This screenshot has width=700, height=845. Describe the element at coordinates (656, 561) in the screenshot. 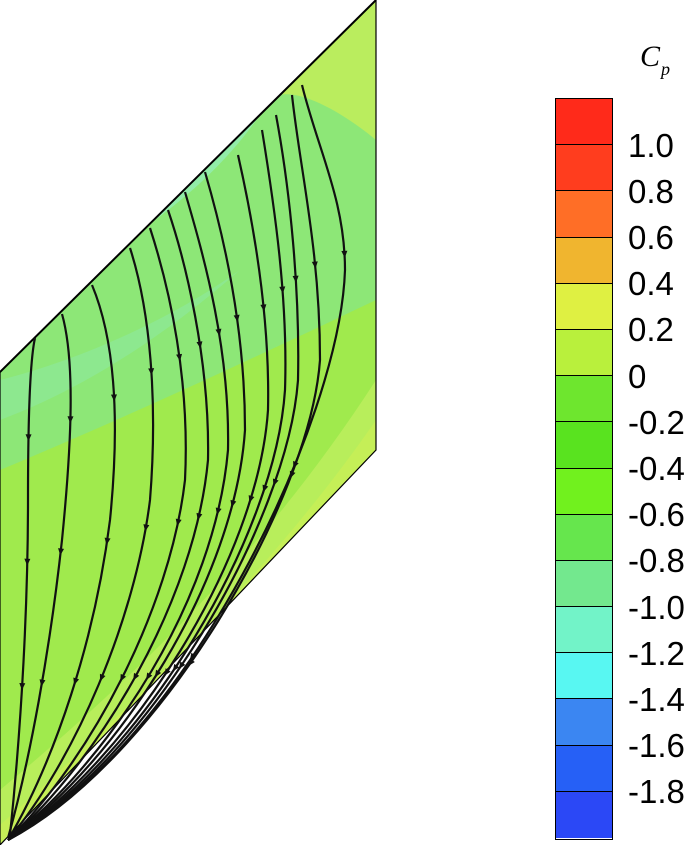

I see `colorbar-tick-label: -0.8` at that location.